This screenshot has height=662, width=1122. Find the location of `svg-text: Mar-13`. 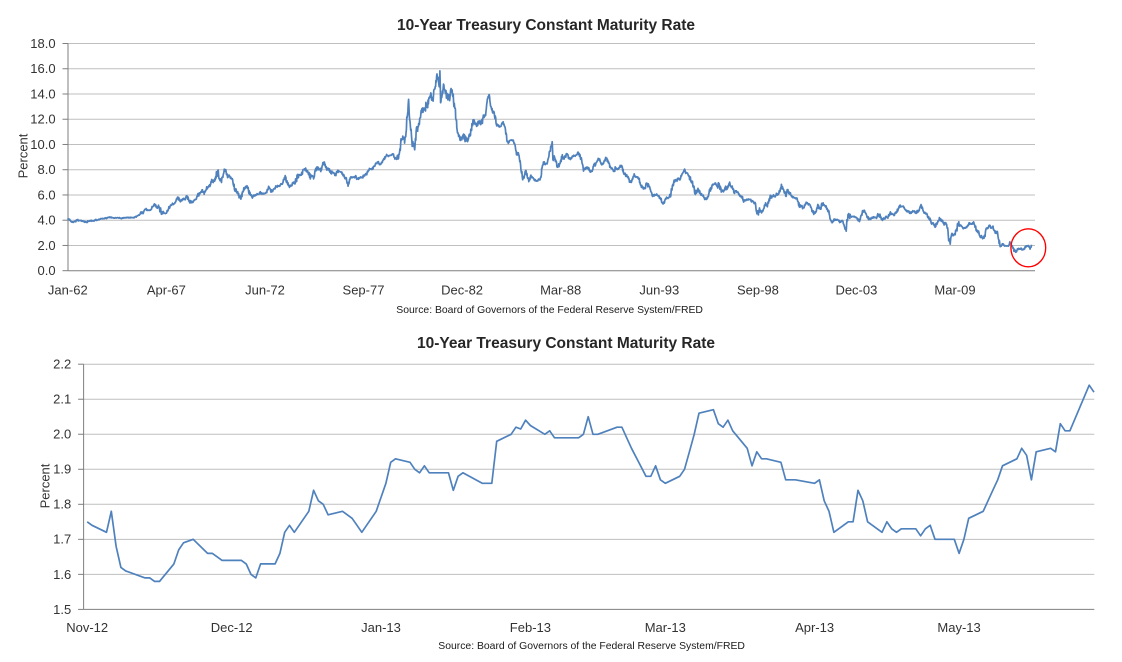

svg-text: Mar-13 is located at coordinates (665, 627).